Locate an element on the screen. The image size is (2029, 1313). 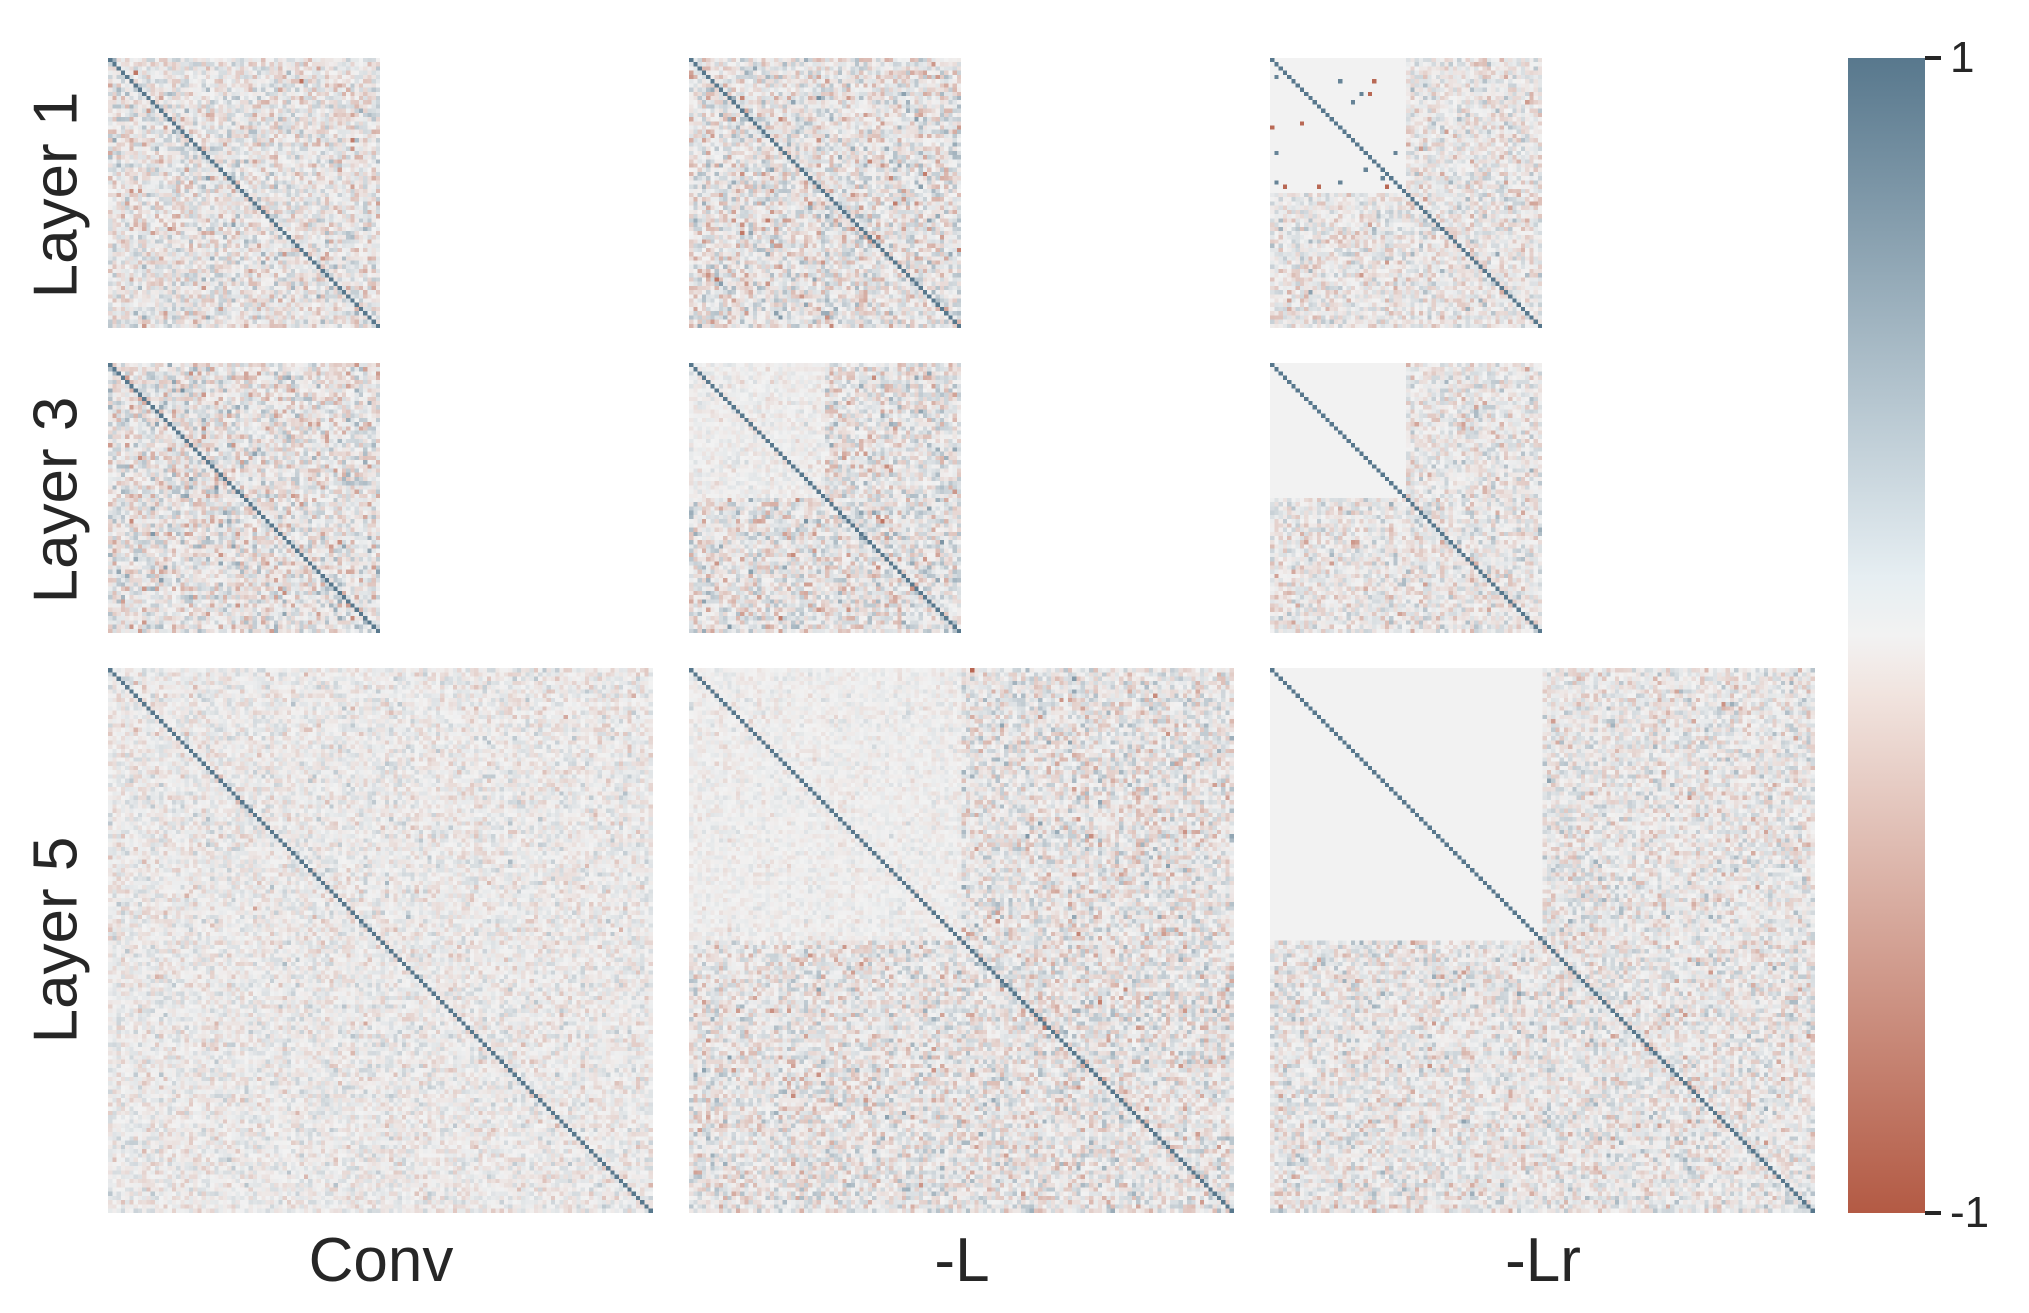
matrix-layer3-lr is located at coordinates (1406, 498).